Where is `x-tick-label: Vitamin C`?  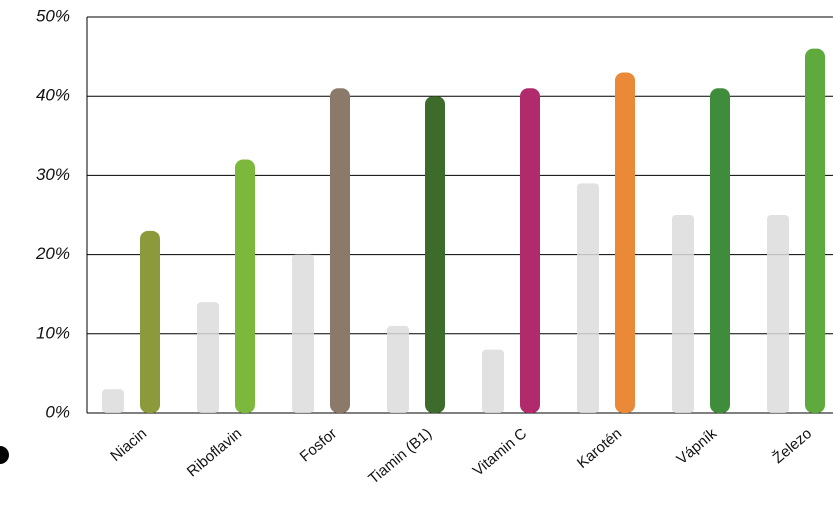 x-tick-label: Vitamin C is located at coordinates (500, 452).